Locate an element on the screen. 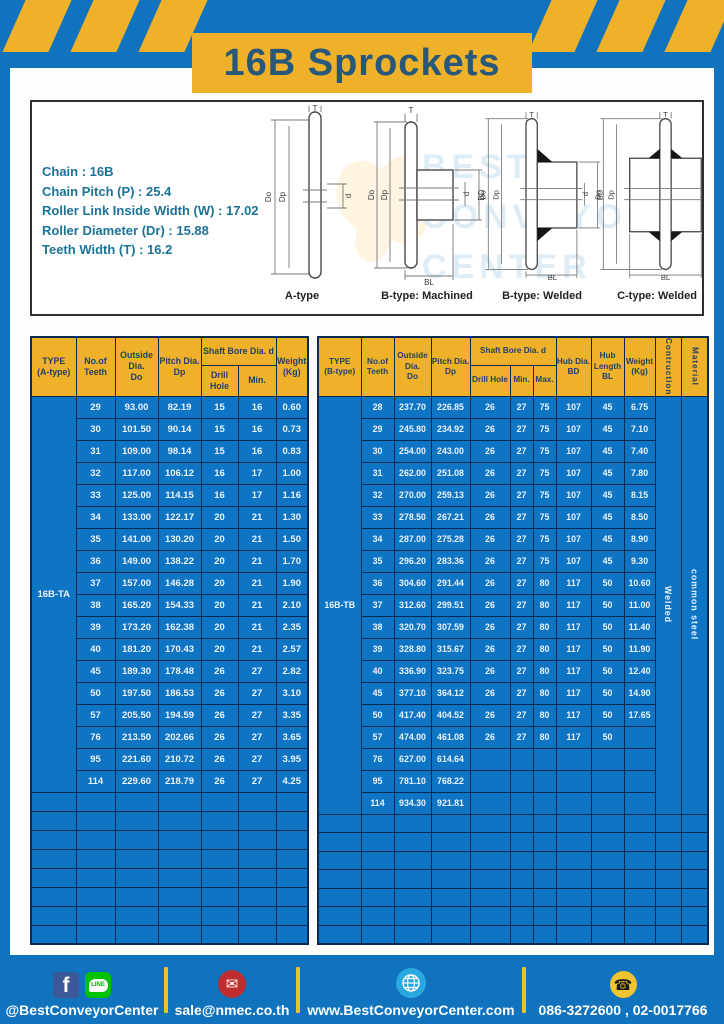 The image size is (724, 1024). data-cell: 2.82 is located at coordinates (292, 671).